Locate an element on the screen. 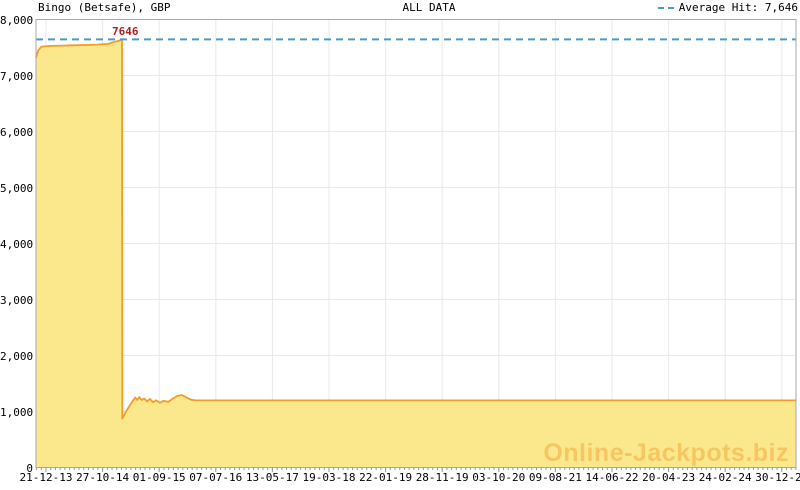  x-tick-label: 27-10-14 is located at coordinates (103, 477).